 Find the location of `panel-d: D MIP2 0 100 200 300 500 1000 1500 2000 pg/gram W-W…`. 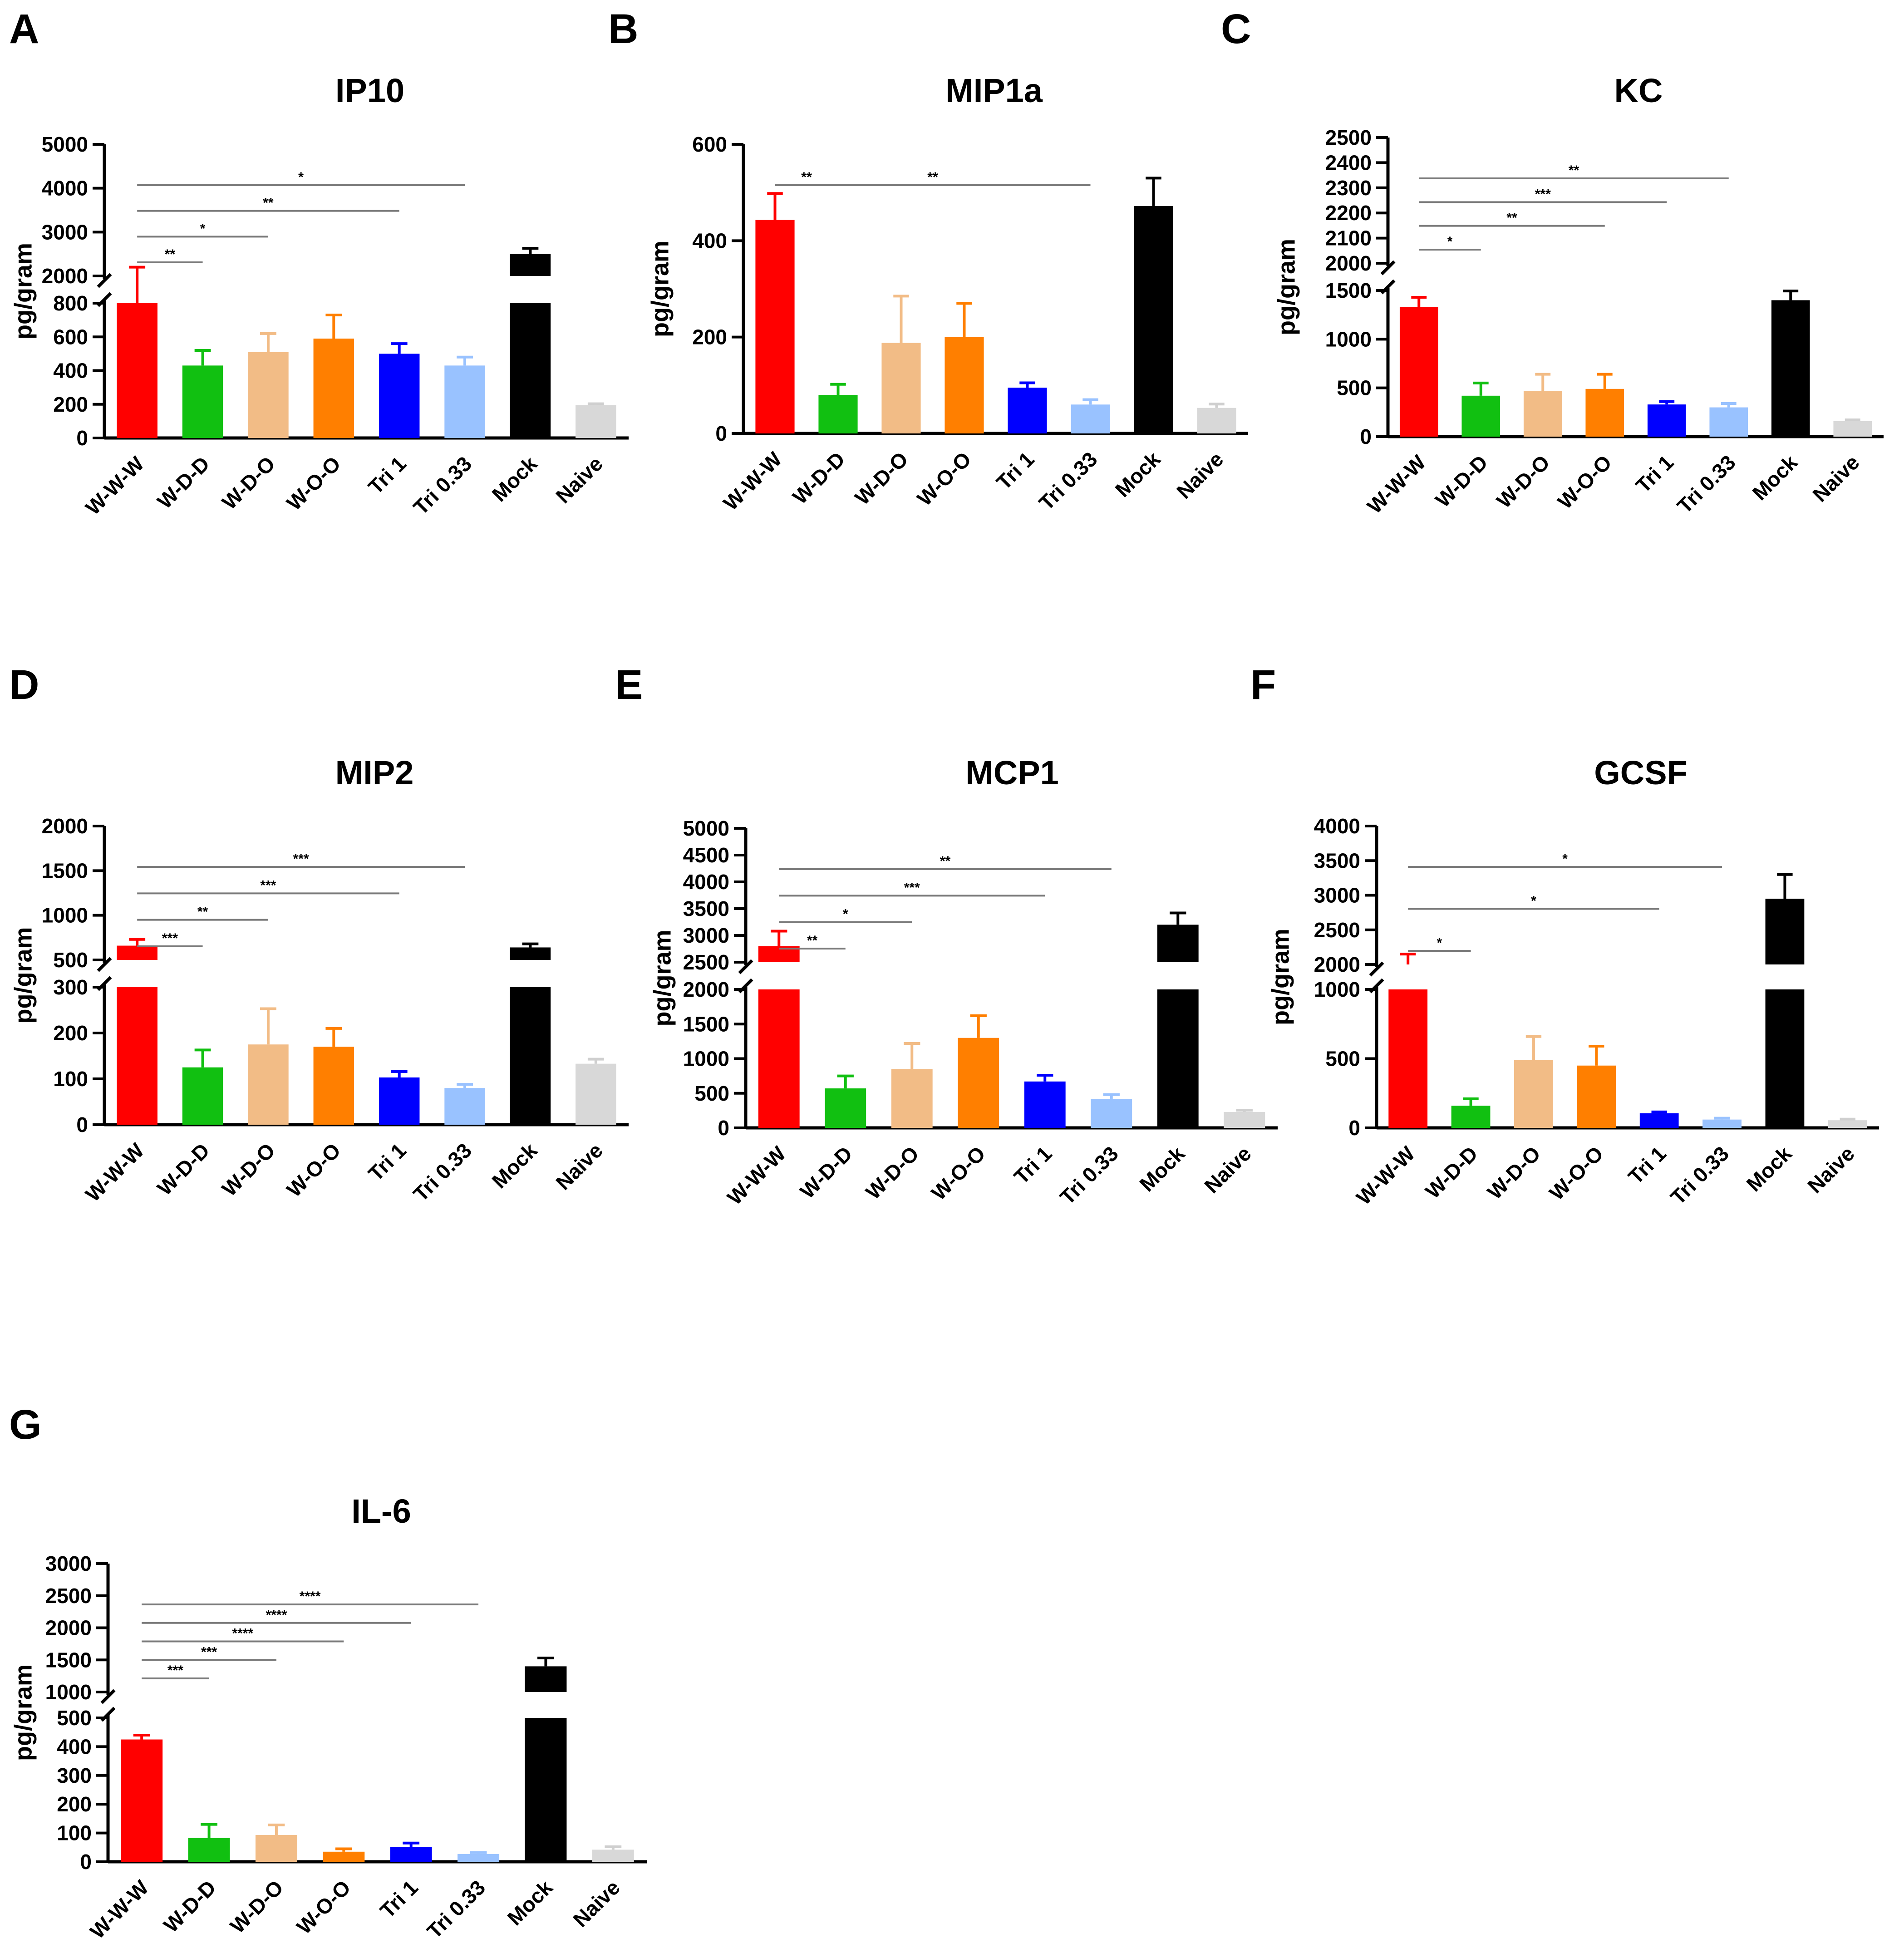

panel-d: D MIP2 0 100 200 300 500 1000 1500 2000 pg/gram W-W… is located at coordinates (319, 934).